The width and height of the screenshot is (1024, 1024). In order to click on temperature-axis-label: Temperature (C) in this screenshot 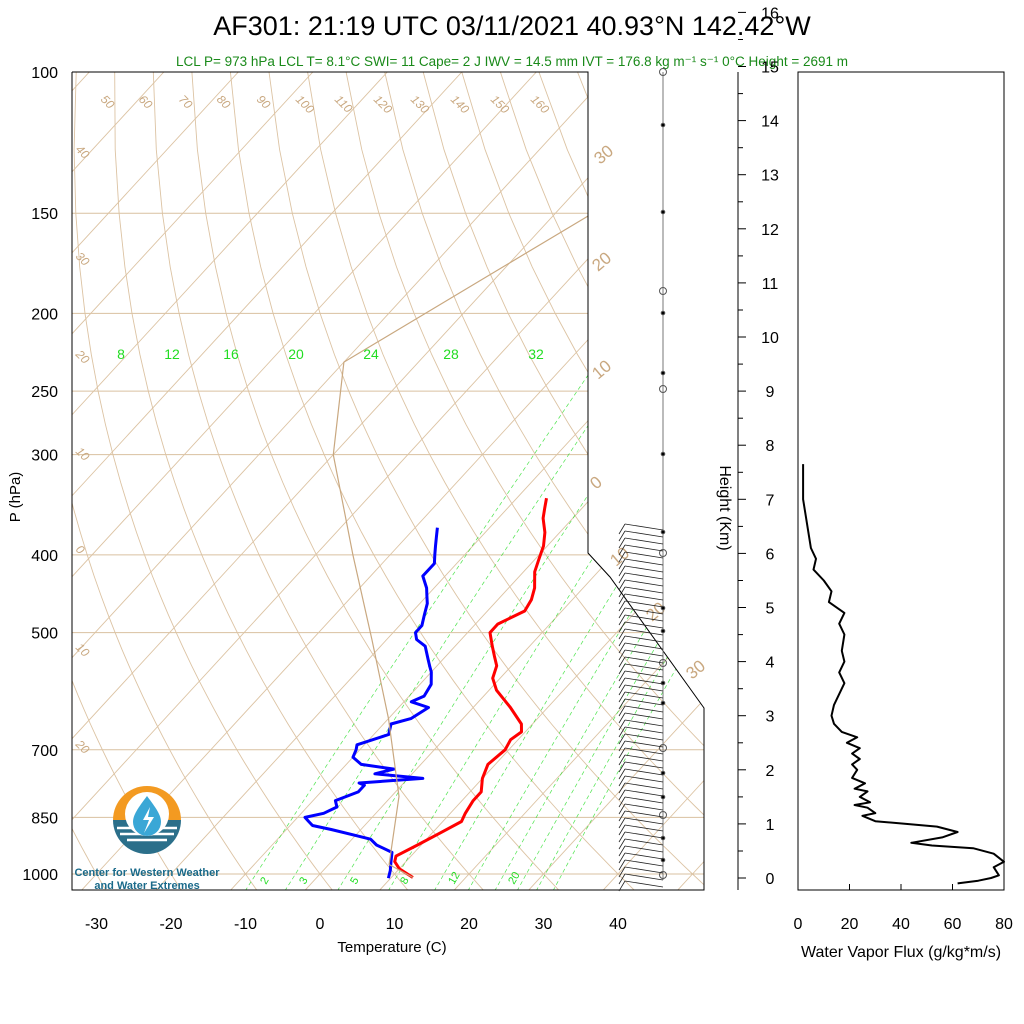, I will do `click(391, 947)`.